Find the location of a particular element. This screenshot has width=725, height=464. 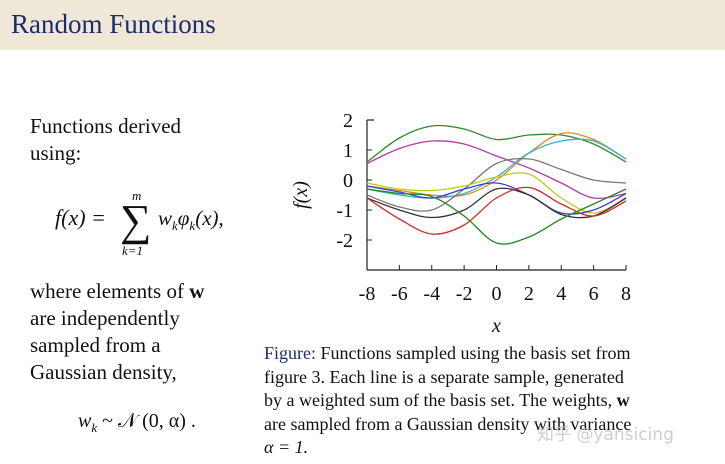

desc-line-2: are independently is located at coordinates (105, 318).